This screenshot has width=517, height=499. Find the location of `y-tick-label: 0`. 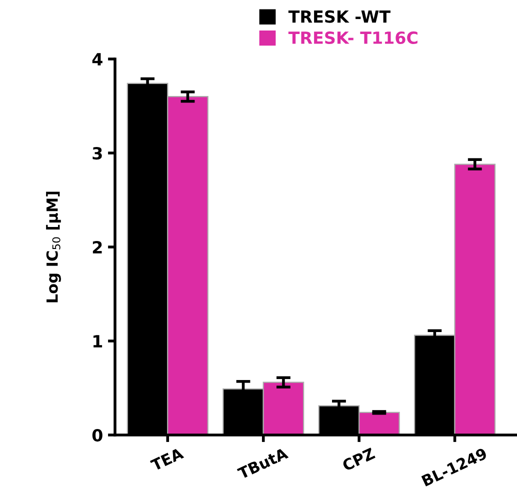

y-tick-label: 0 is located at coordinates (97, 435).